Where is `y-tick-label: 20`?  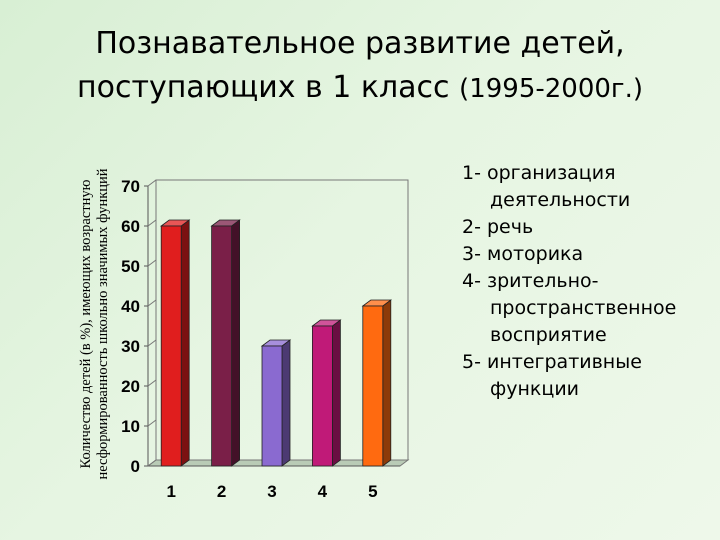
y-tick-label: 20 is located at coordinates (130, 386).